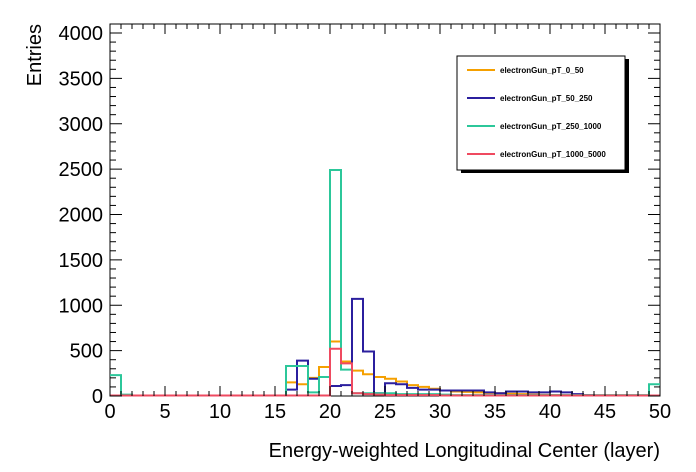 The width and height of the screenshot is (696, 472). Describe the element at coordinates (81, 170) in the screenshot. I see `y-tick-label: 2500` at that location.